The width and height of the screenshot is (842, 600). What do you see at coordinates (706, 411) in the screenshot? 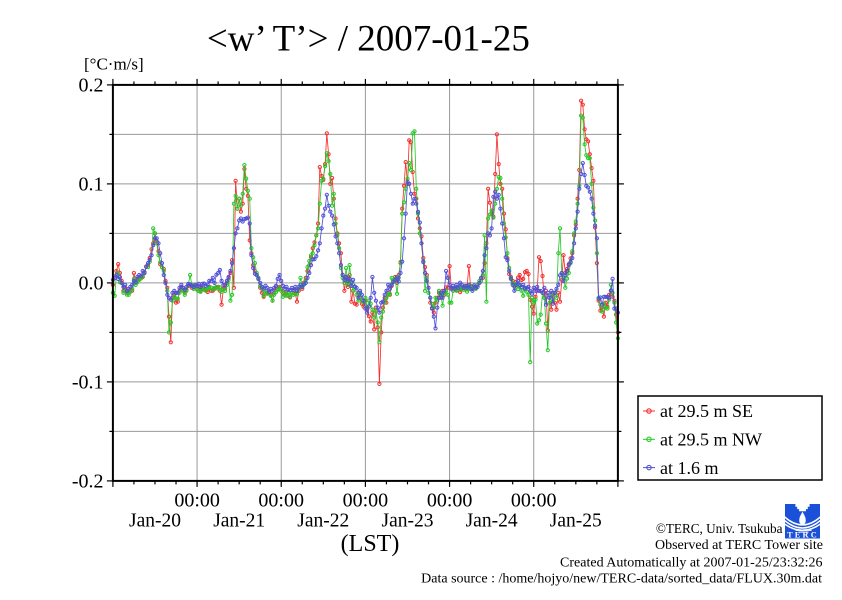
I see `svg-text: at 29.5 m SE` at bounding box center [706, 411].